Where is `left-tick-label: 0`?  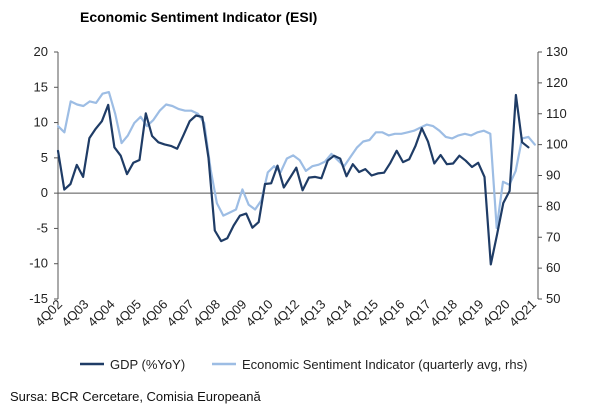 left-tick-label: 0 is located at coordinates (44, 192).